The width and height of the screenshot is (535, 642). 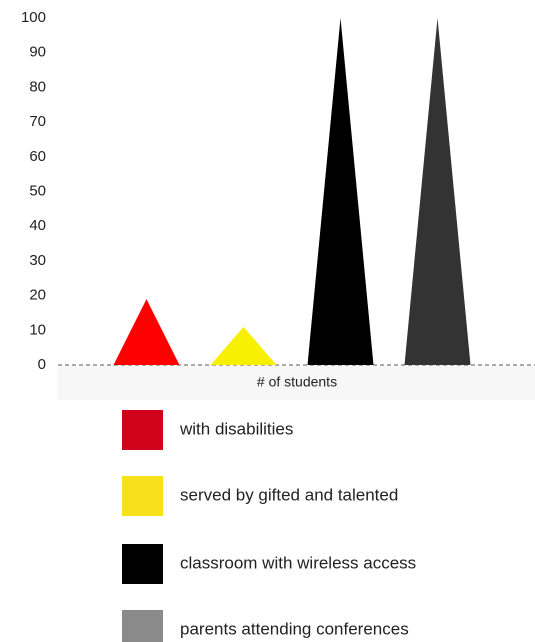 I want to click on legend-label: classroom with wireless access, so click(x=298, y=562).